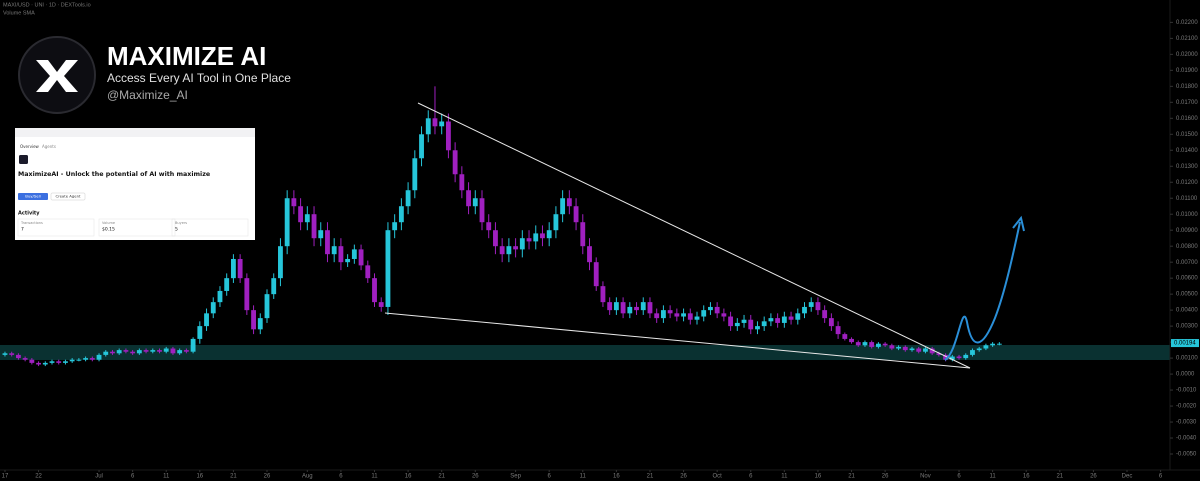  What do you see at coordinates (1187, 151) in the screenshot?
I see `y-tick-label: 0.01400` at bounding box center [1187, 151].